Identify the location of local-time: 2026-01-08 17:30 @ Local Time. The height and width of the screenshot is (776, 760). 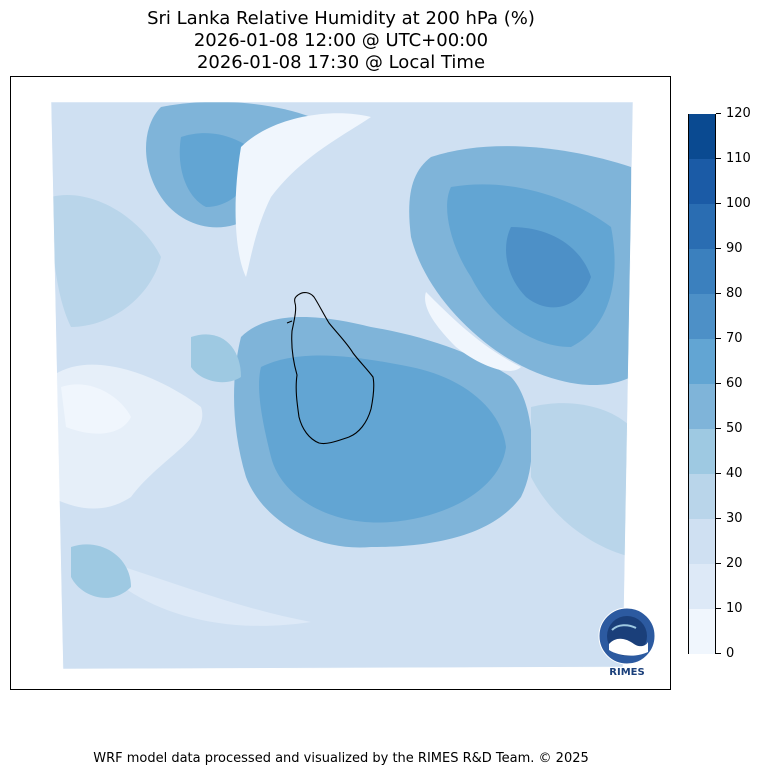
(341, 62).